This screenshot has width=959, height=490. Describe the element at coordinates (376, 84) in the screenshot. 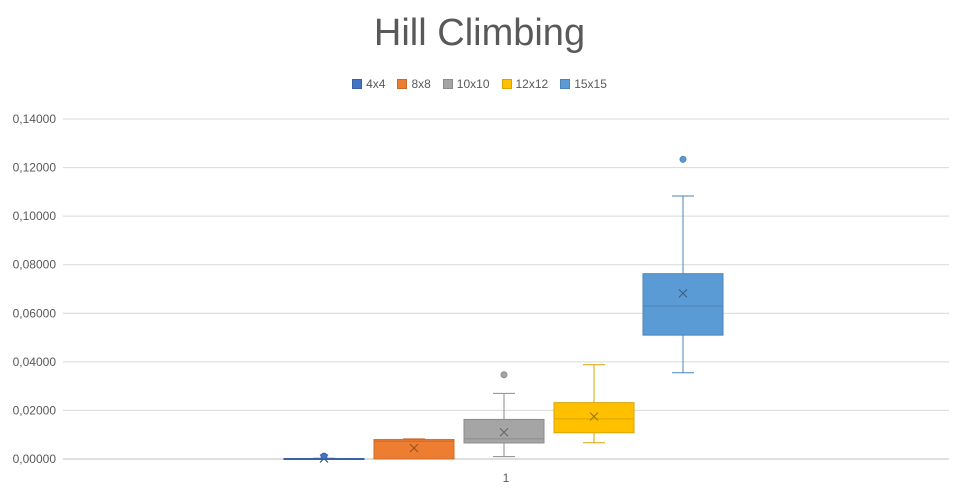

I see `legend-label: 4x4` at that location.